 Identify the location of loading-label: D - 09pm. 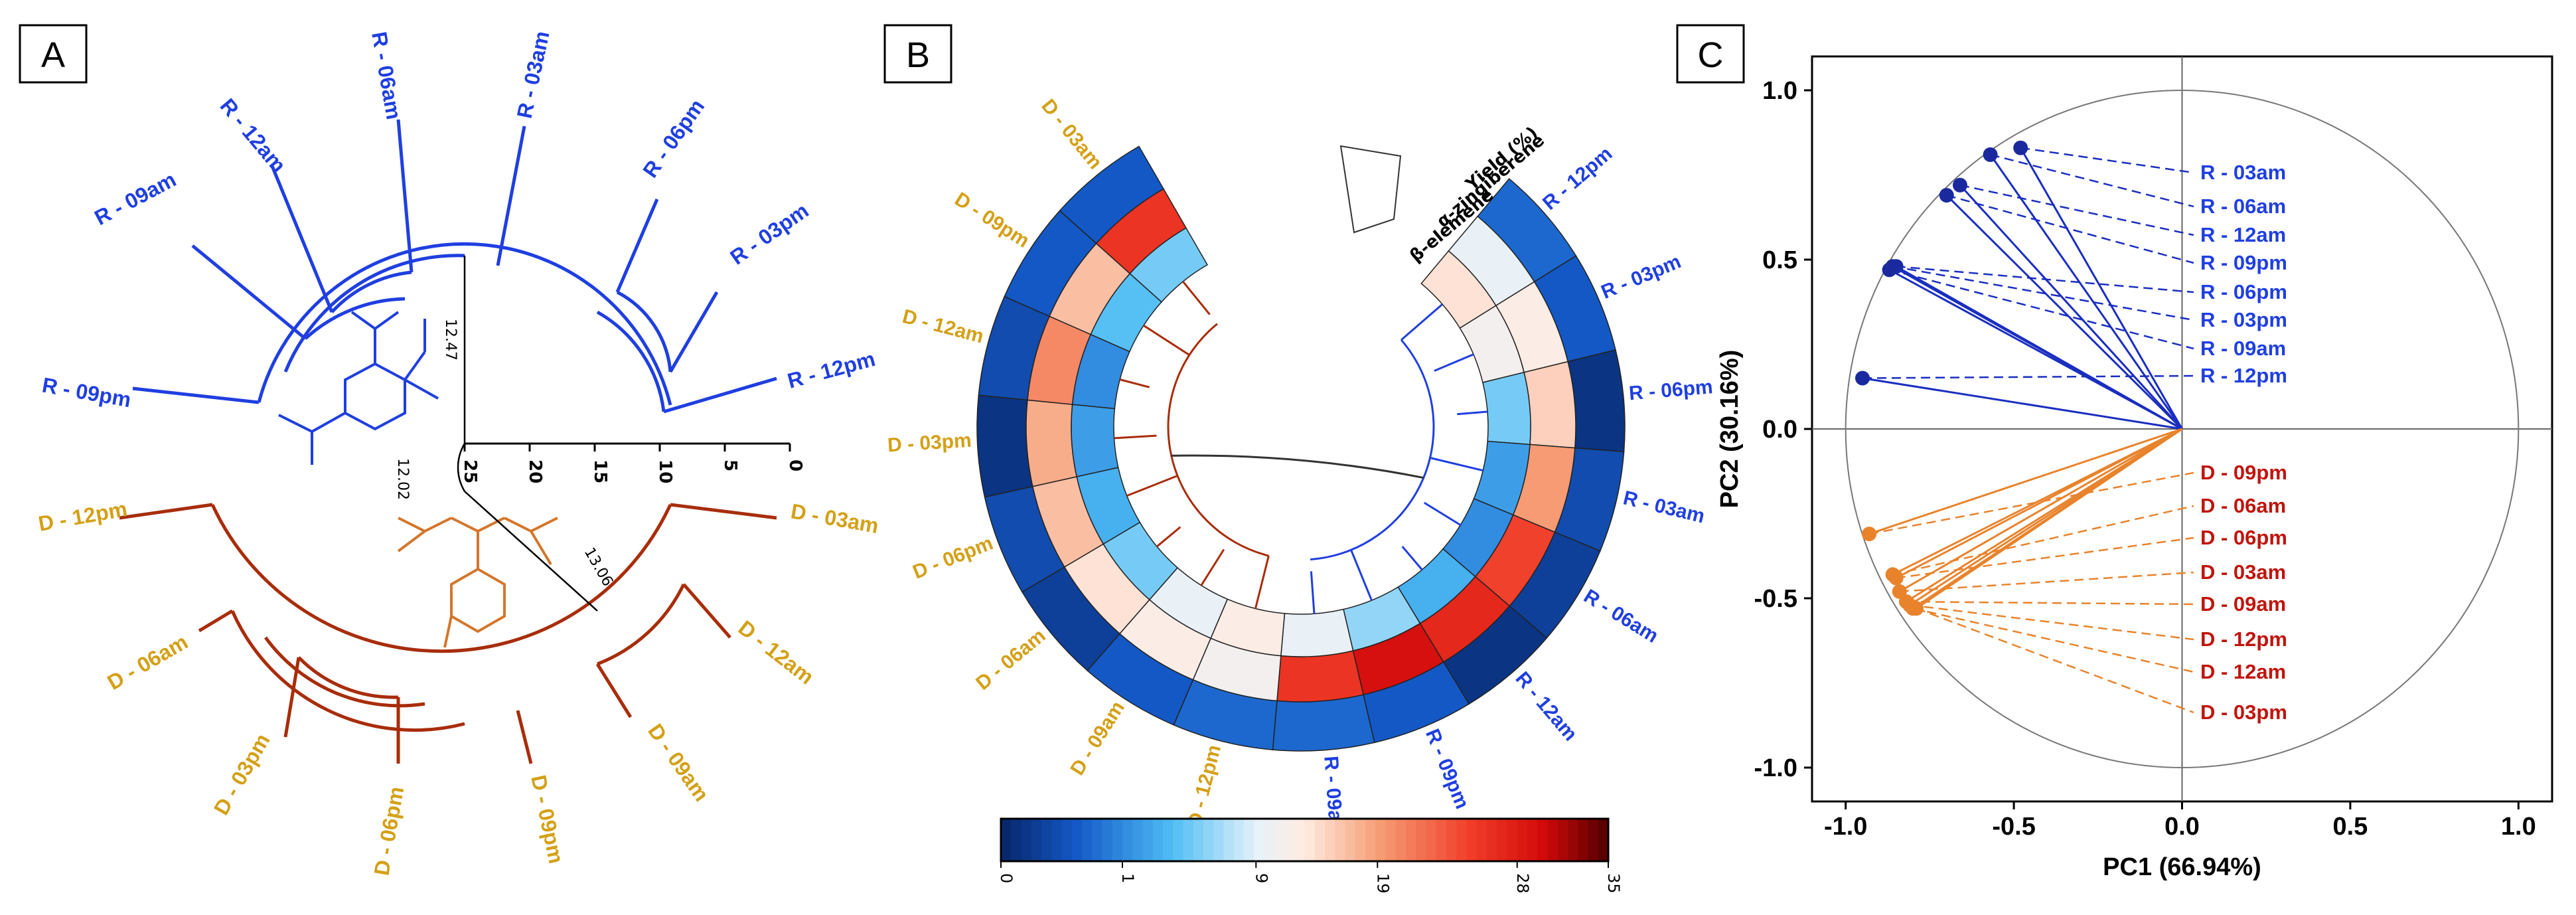
(2243, 473).